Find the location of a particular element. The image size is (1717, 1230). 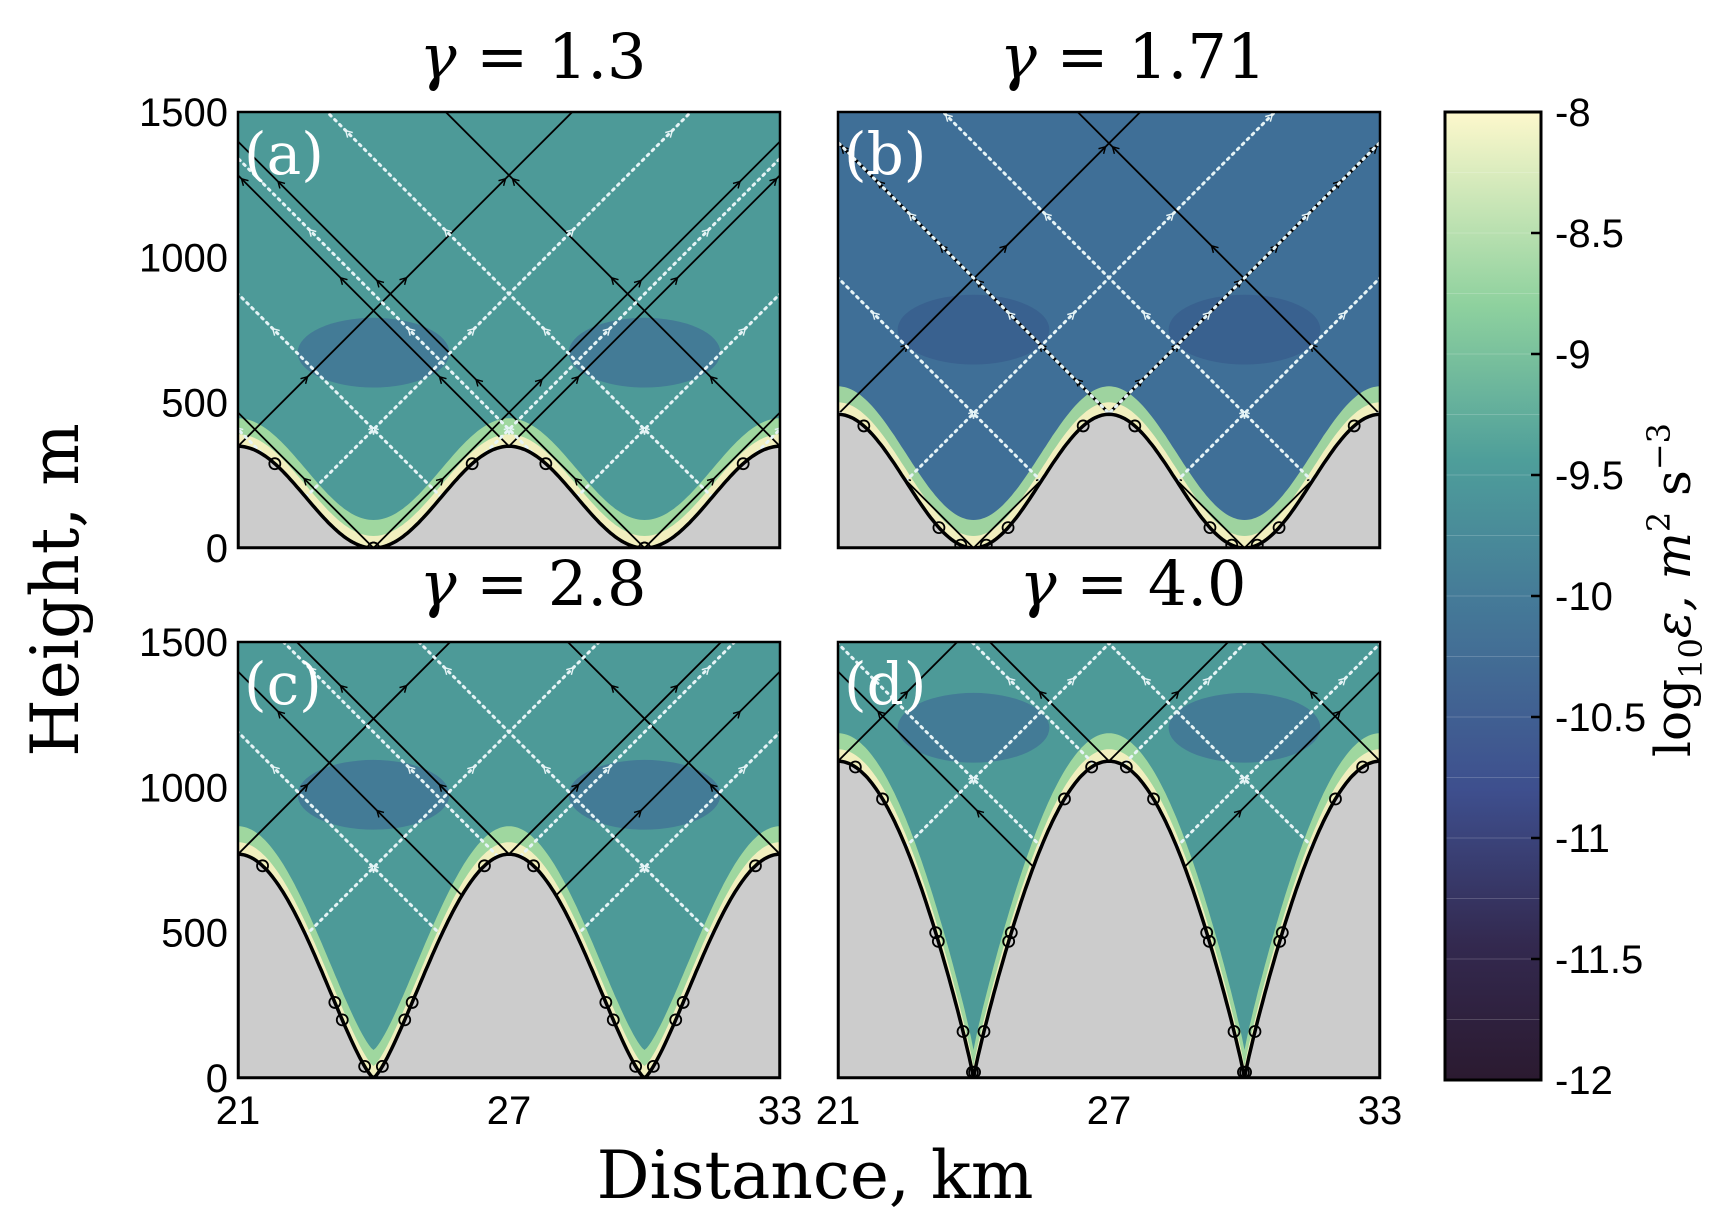

panel-b-title: γ = 1.71 is located at coordinates (1133, 56).